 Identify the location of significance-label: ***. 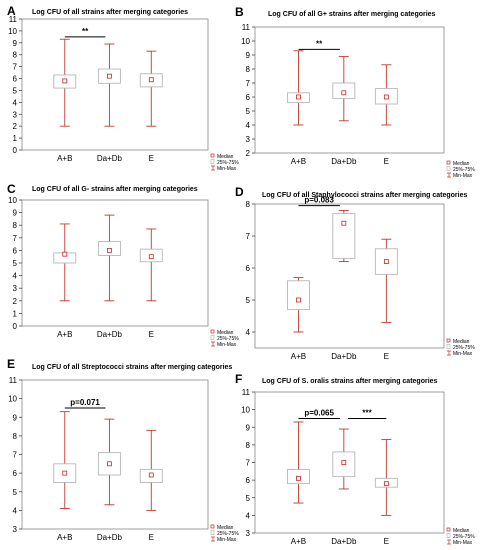
(367, 412).